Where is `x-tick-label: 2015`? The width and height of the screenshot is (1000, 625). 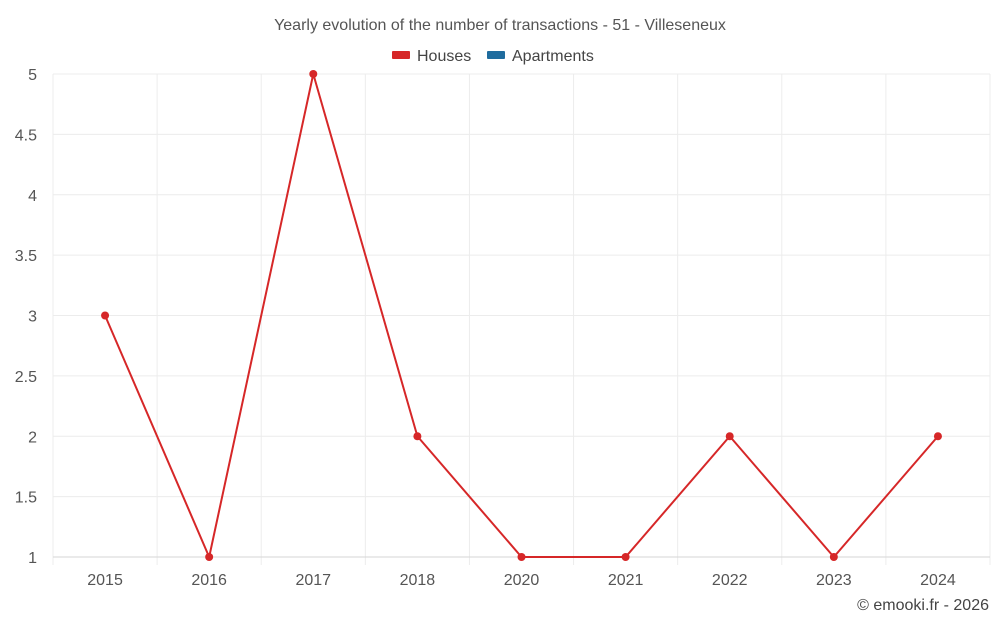
x-tick-label: 2015 is located at coordinates (105, 580).